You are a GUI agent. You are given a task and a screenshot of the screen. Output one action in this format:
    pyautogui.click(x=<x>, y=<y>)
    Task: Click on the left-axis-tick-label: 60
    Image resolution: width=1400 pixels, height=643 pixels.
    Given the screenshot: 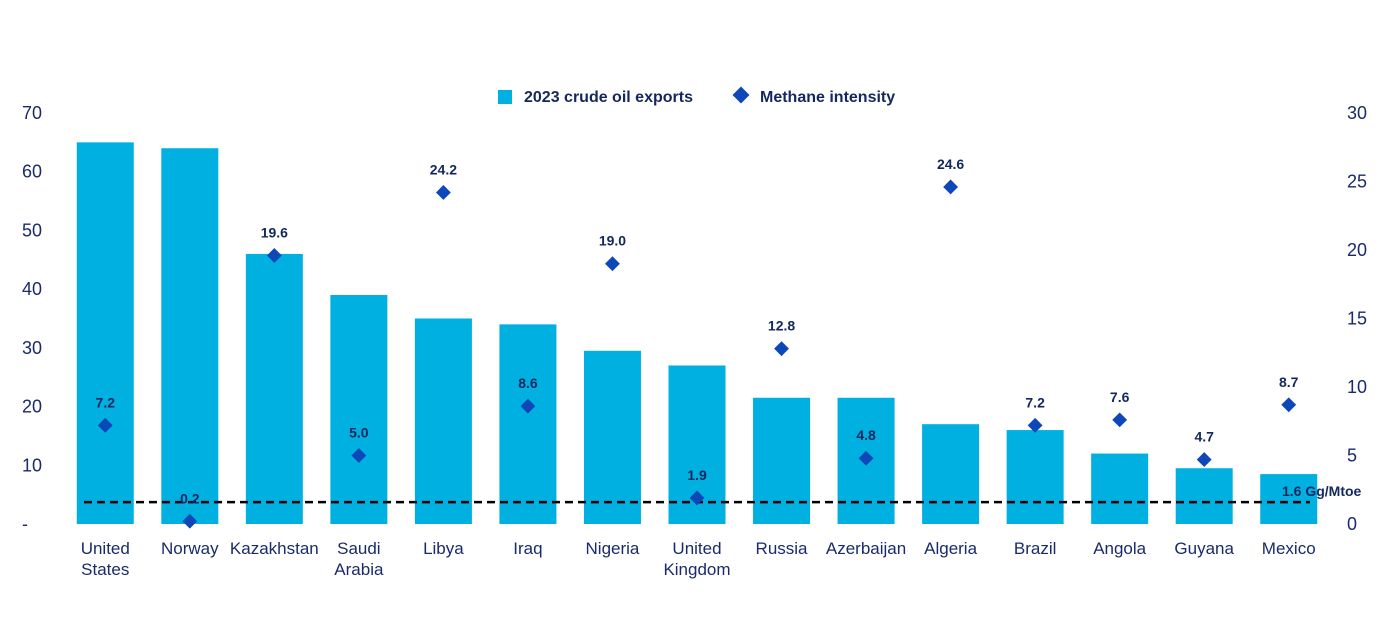 What is the action you would take?
    pyautogui.click(x=32, y=172)
    